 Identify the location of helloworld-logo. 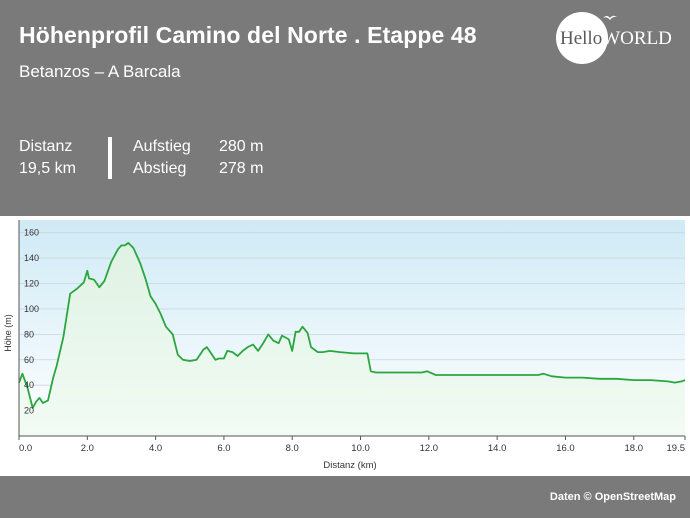
(582, 38).